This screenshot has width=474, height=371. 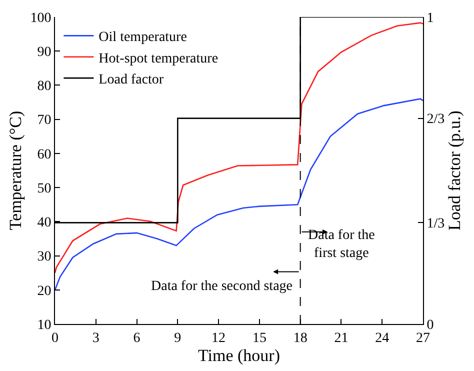 What do you see at coordinates (44, 325) in the screenshot?
I see `y-tick-label: 10` at bounding box center [44, 325].